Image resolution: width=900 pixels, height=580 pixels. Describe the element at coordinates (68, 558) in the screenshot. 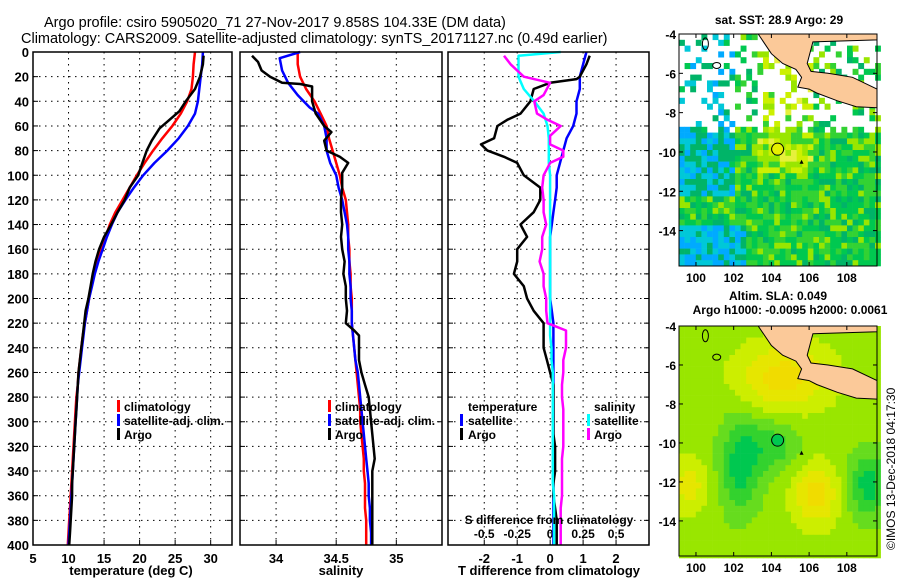

I see `x-tick-label: 10` at that location.